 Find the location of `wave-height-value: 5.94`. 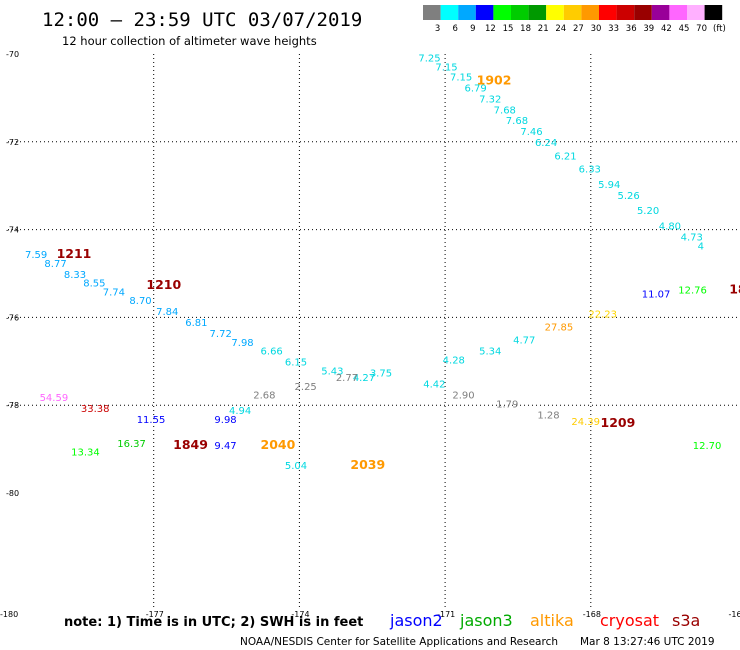

wave-height-value: 5.94 is located at coordinates (609, 185).